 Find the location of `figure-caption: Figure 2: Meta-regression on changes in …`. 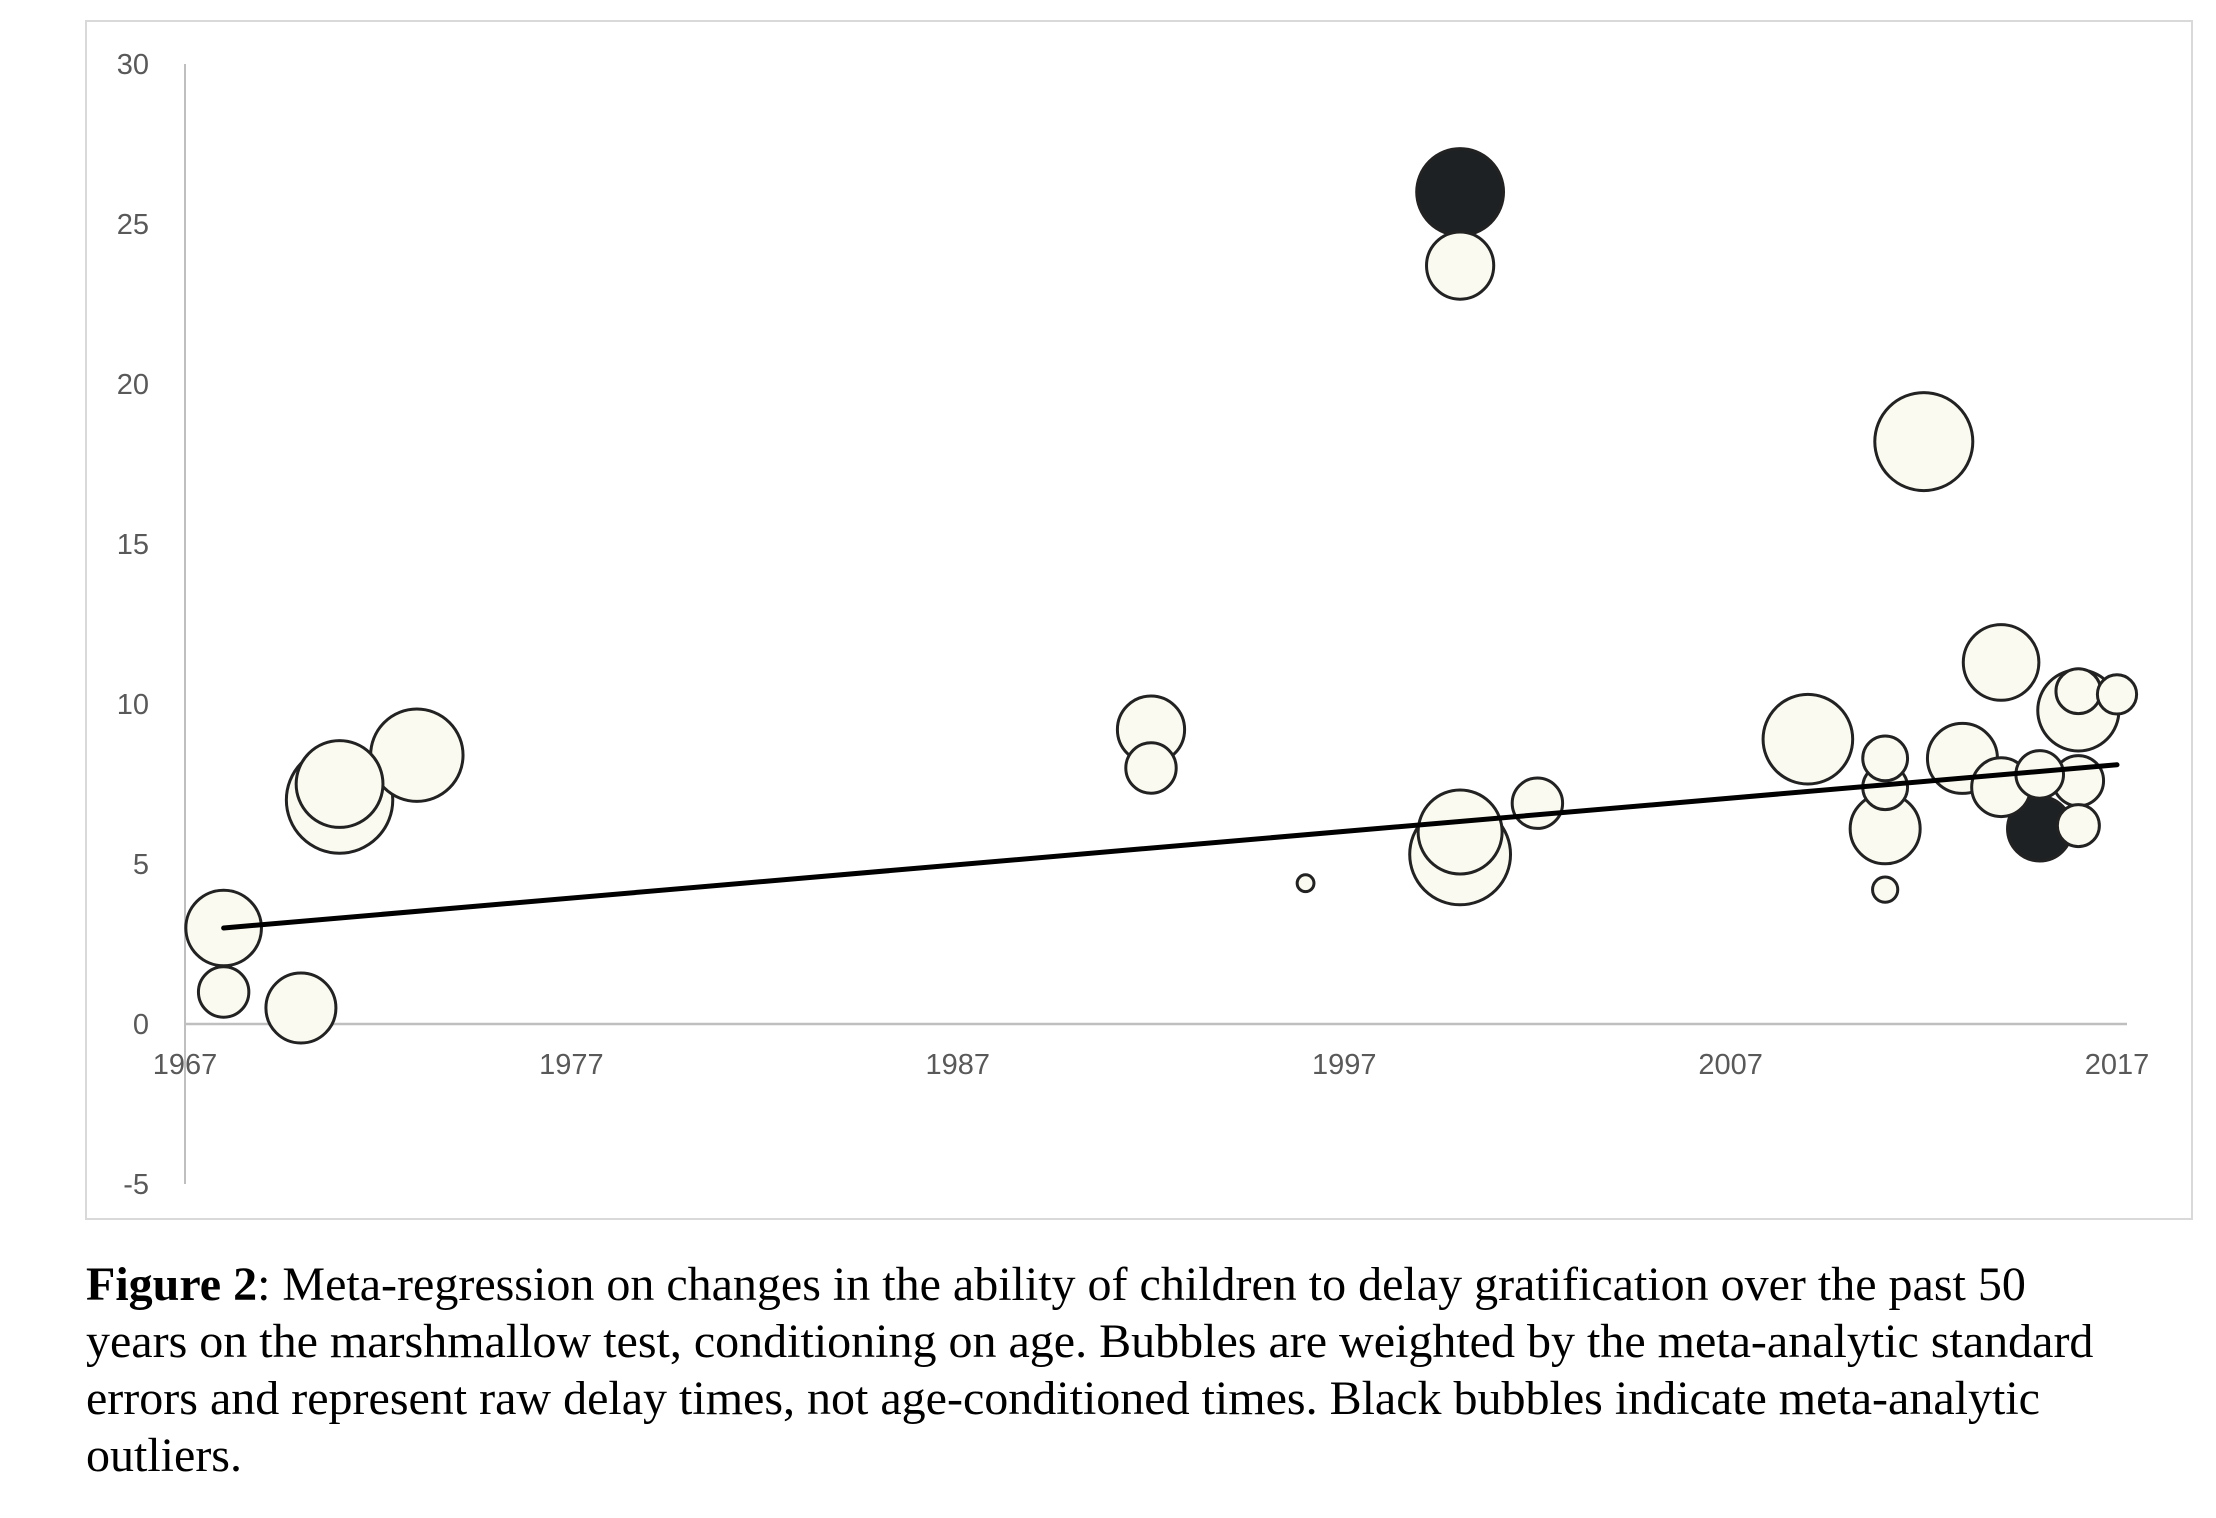

figure-caption: Figure 2: Meta-regression on changes in … is located at coordinates (1091, 1370).